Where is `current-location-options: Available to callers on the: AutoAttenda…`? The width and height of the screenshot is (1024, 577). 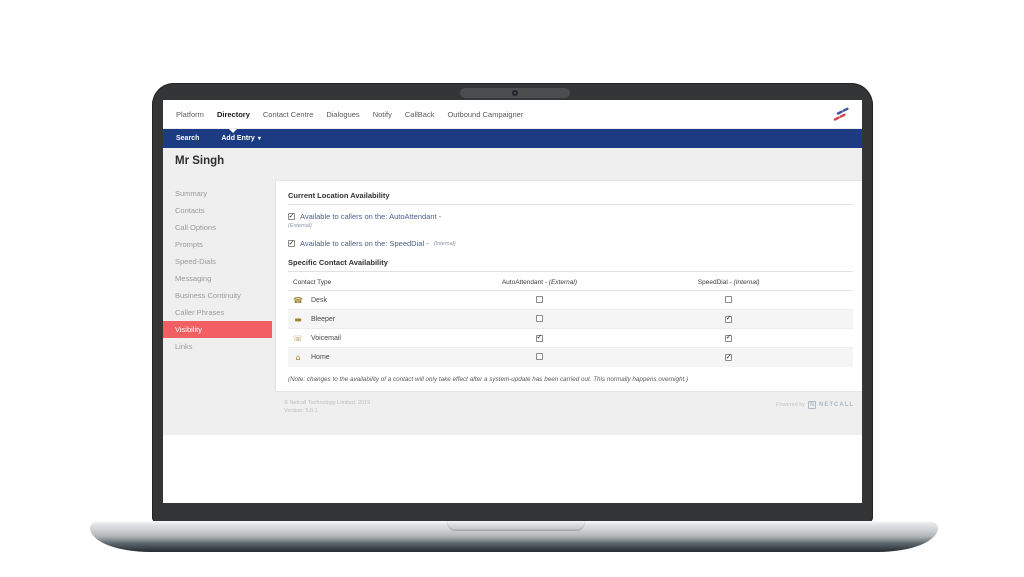 current-location-options: Available to callers on the: AutoAttenda… is located at coordinates (570, 230).